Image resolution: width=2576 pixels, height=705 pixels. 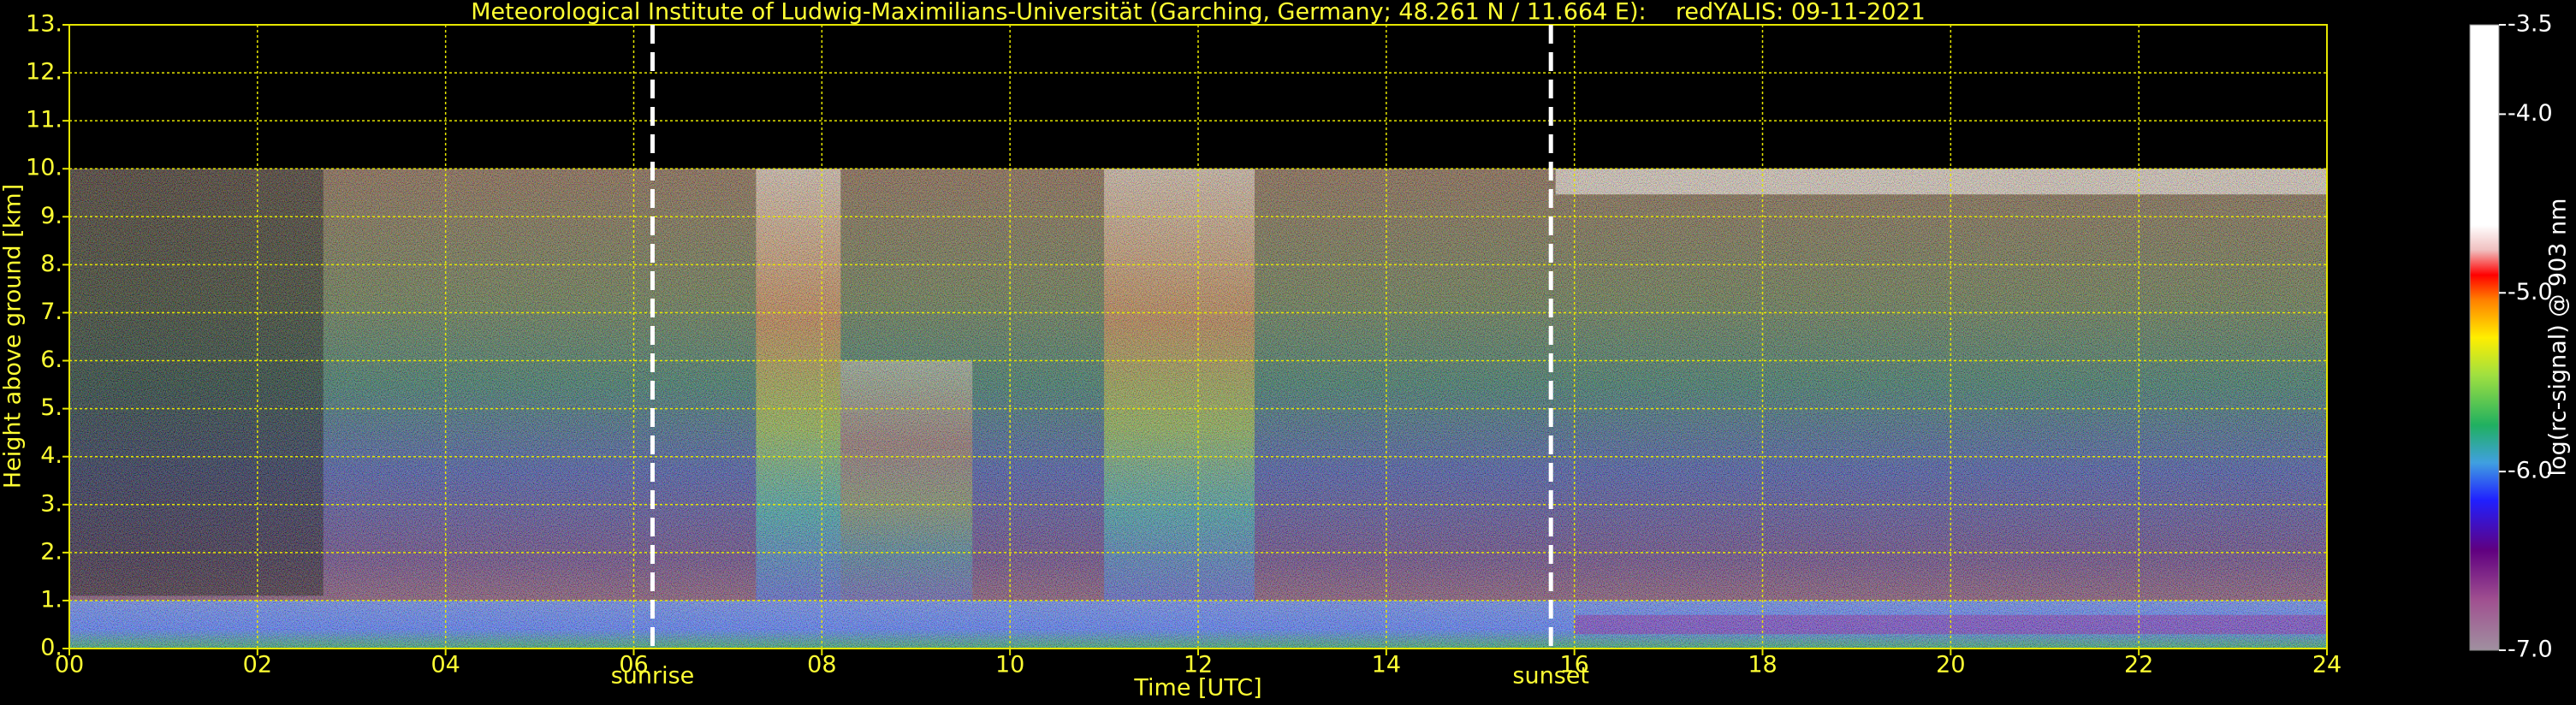 I want to click on x-tick-label: 22, so click(x=2138, y=665).